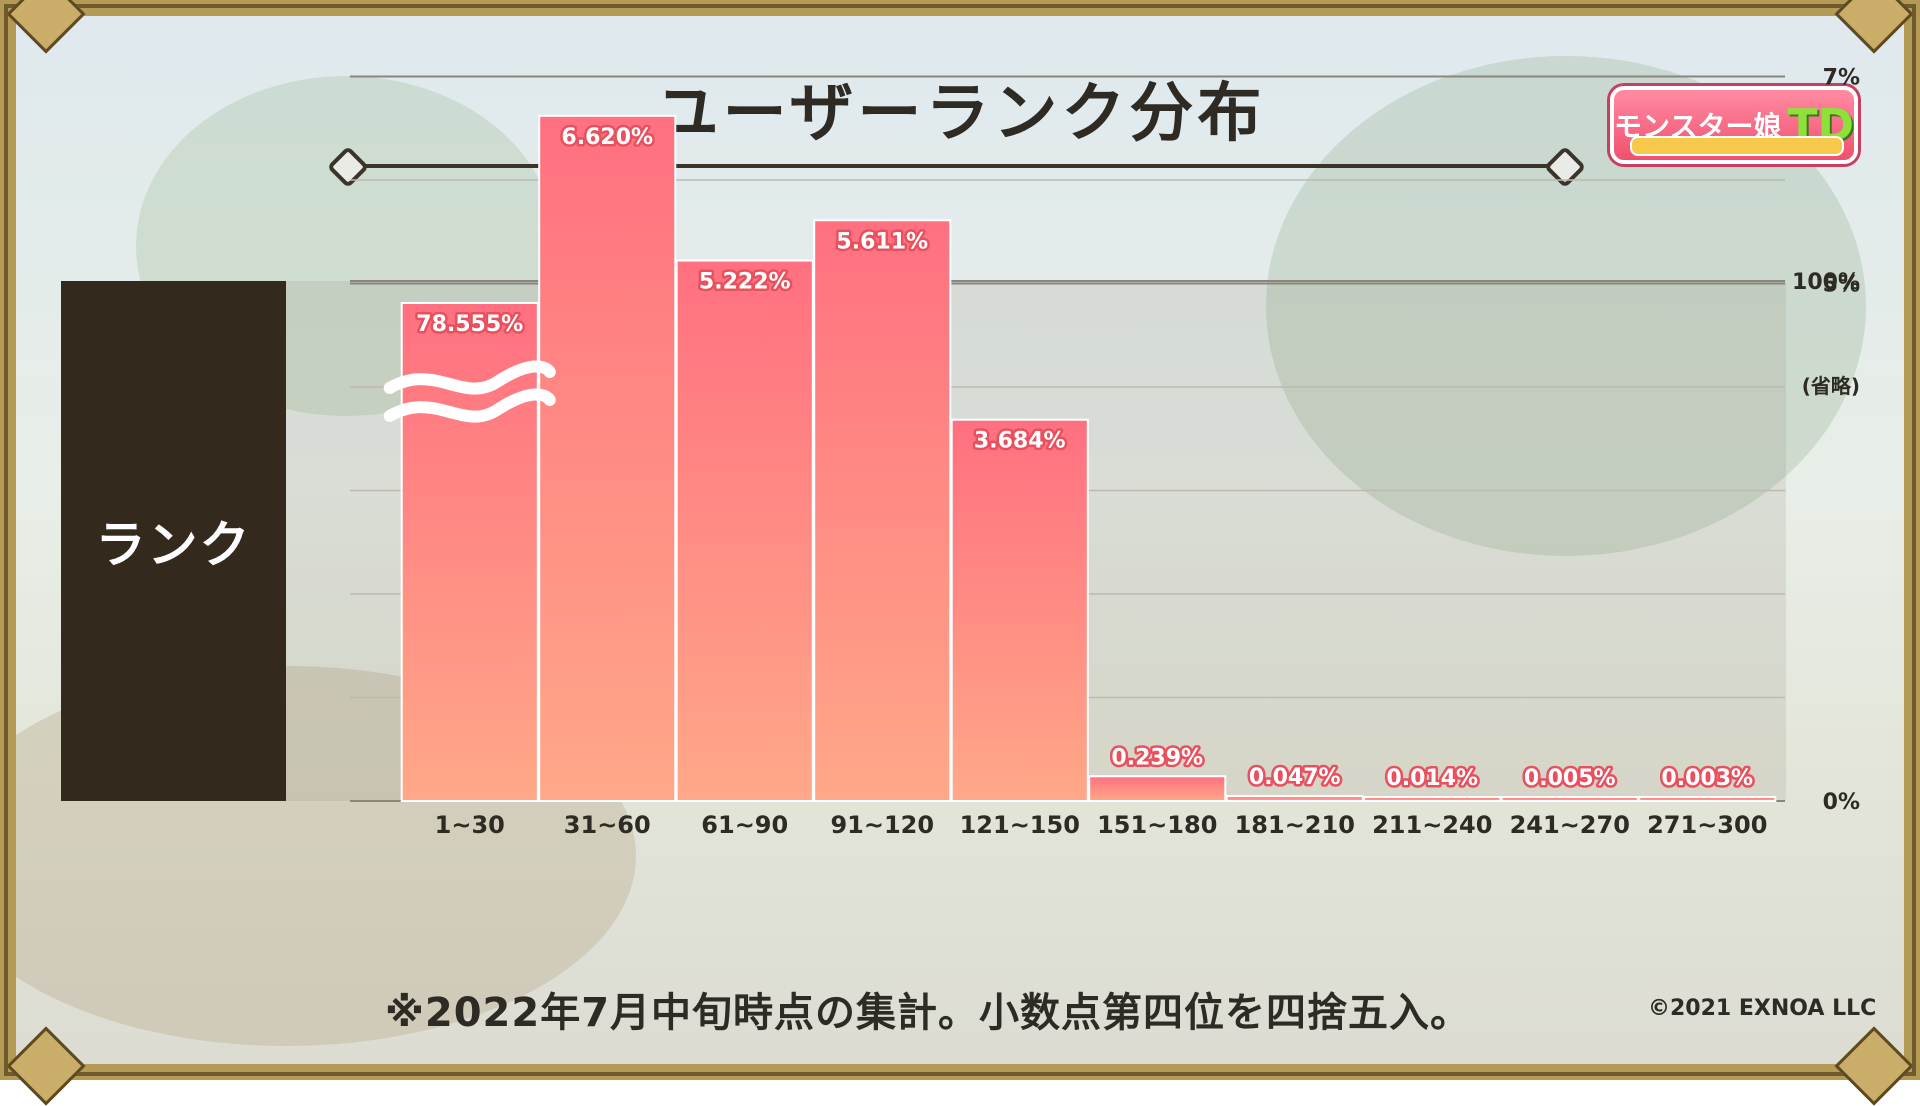  Describe the element at coordinates (1570, 825) in the screenshot. I see `x-tick-label: 241~270` at that location.